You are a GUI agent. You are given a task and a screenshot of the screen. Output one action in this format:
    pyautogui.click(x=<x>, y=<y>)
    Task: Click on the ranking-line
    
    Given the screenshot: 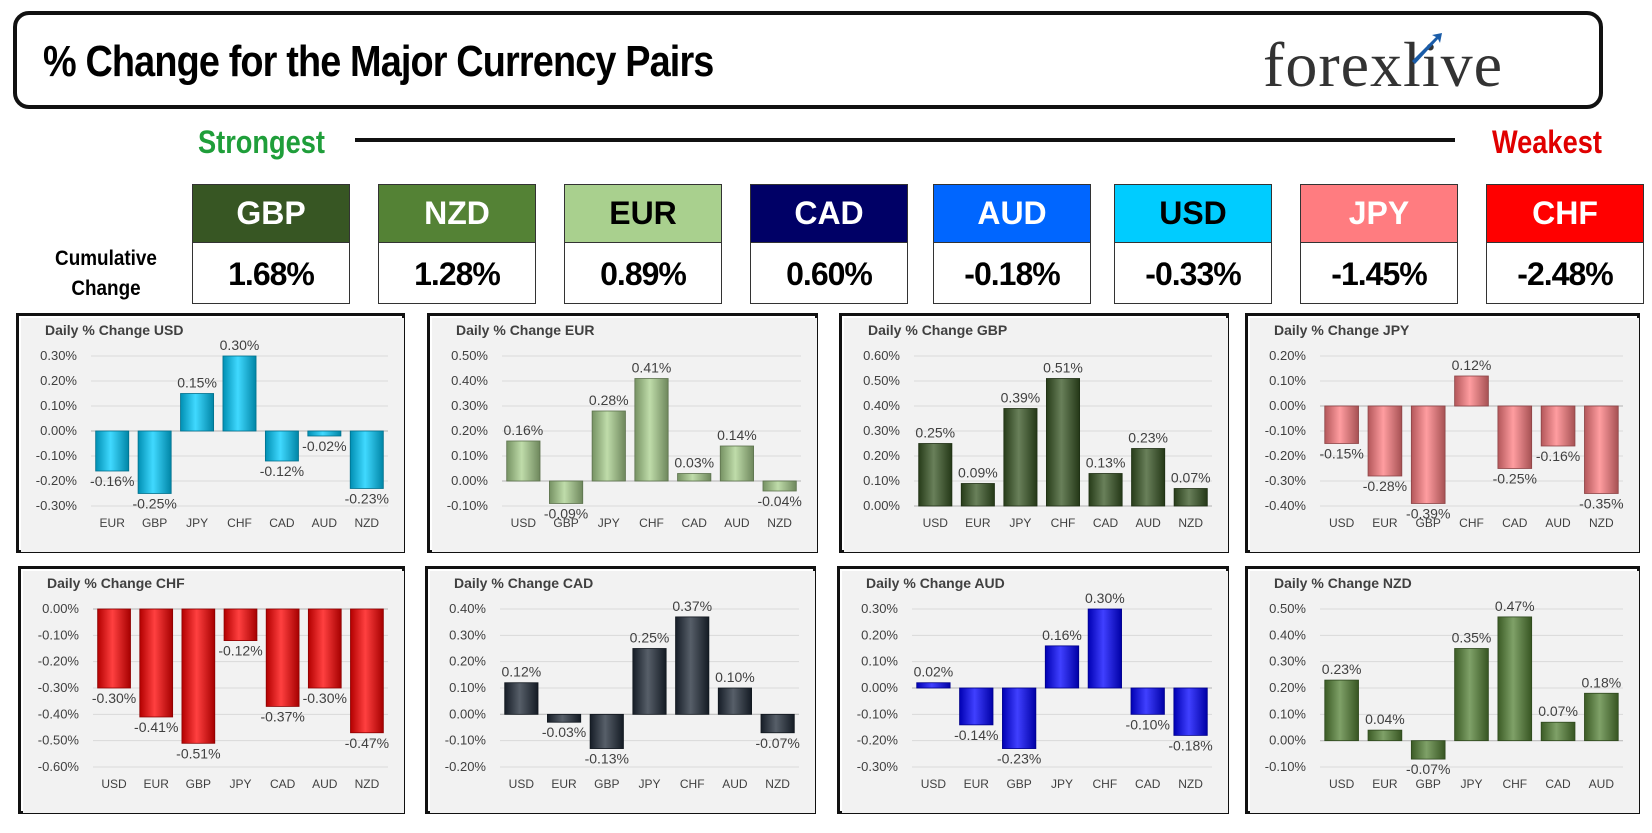 What is the action you would take?
    pyautogui.click(x=905, y=140)
    